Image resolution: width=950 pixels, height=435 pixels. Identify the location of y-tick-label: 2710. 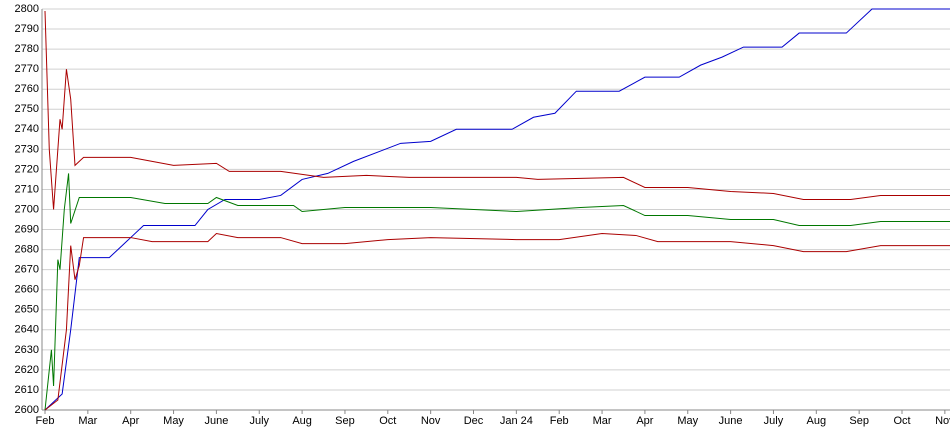
(27, 189).